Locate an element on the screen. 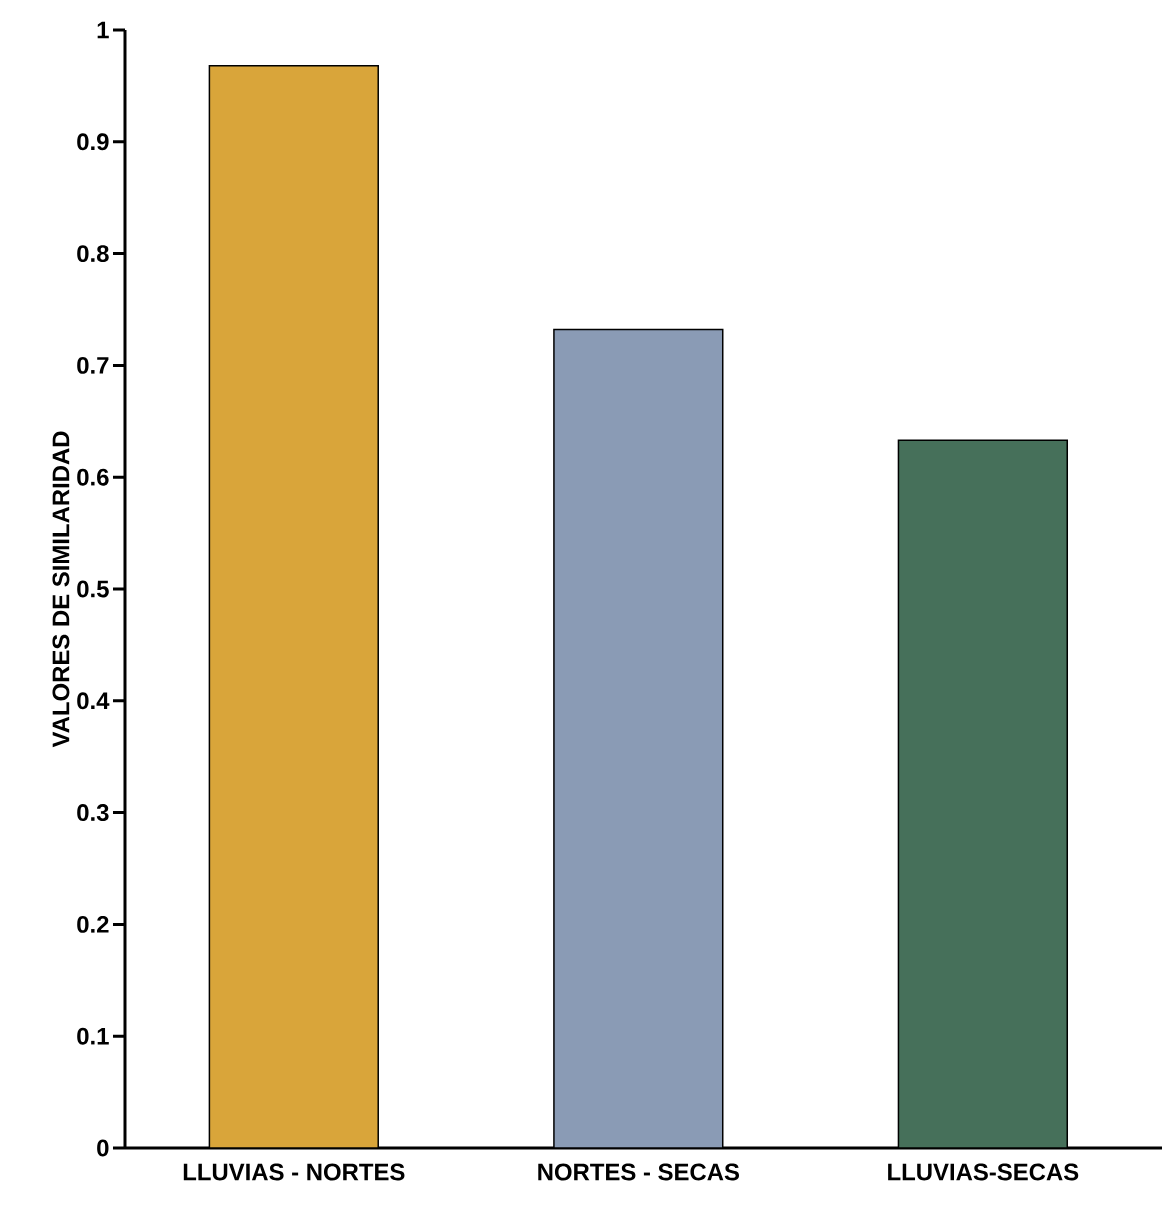  y-tick-label: 0 is located at coordinates (103, 1148).